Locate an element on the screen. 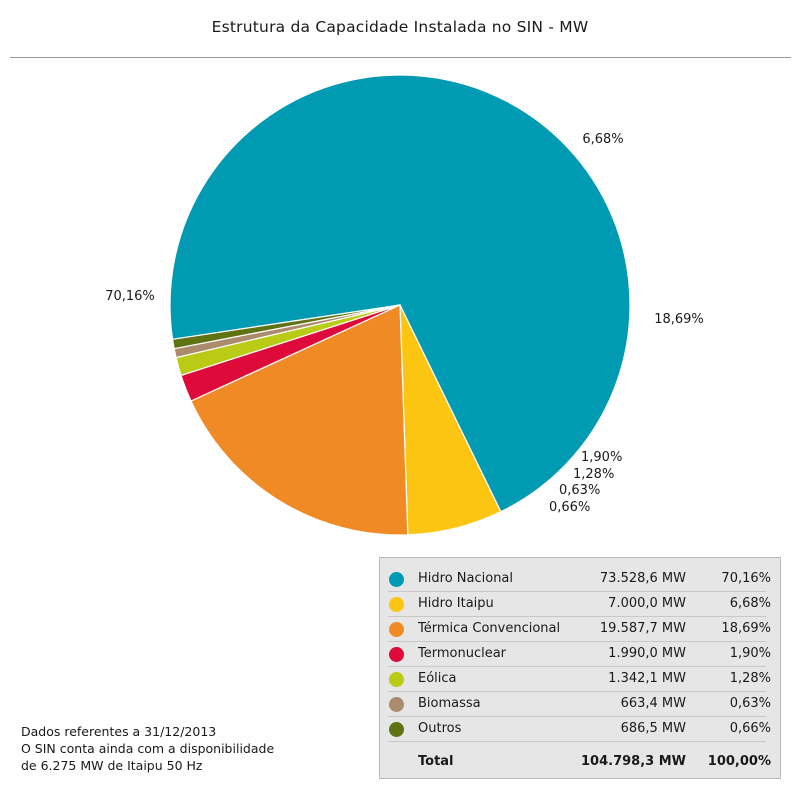  slice-percent-label: 0,63% is located at coordinates (579, 490).